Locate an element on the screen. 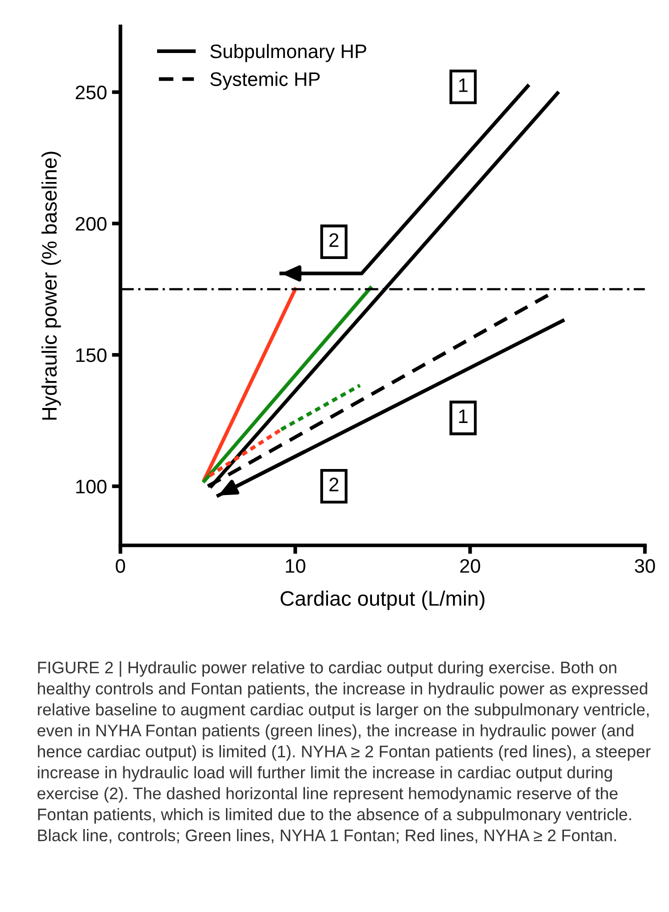  x-tick-label: 30 is located at coordinates (644, 566).